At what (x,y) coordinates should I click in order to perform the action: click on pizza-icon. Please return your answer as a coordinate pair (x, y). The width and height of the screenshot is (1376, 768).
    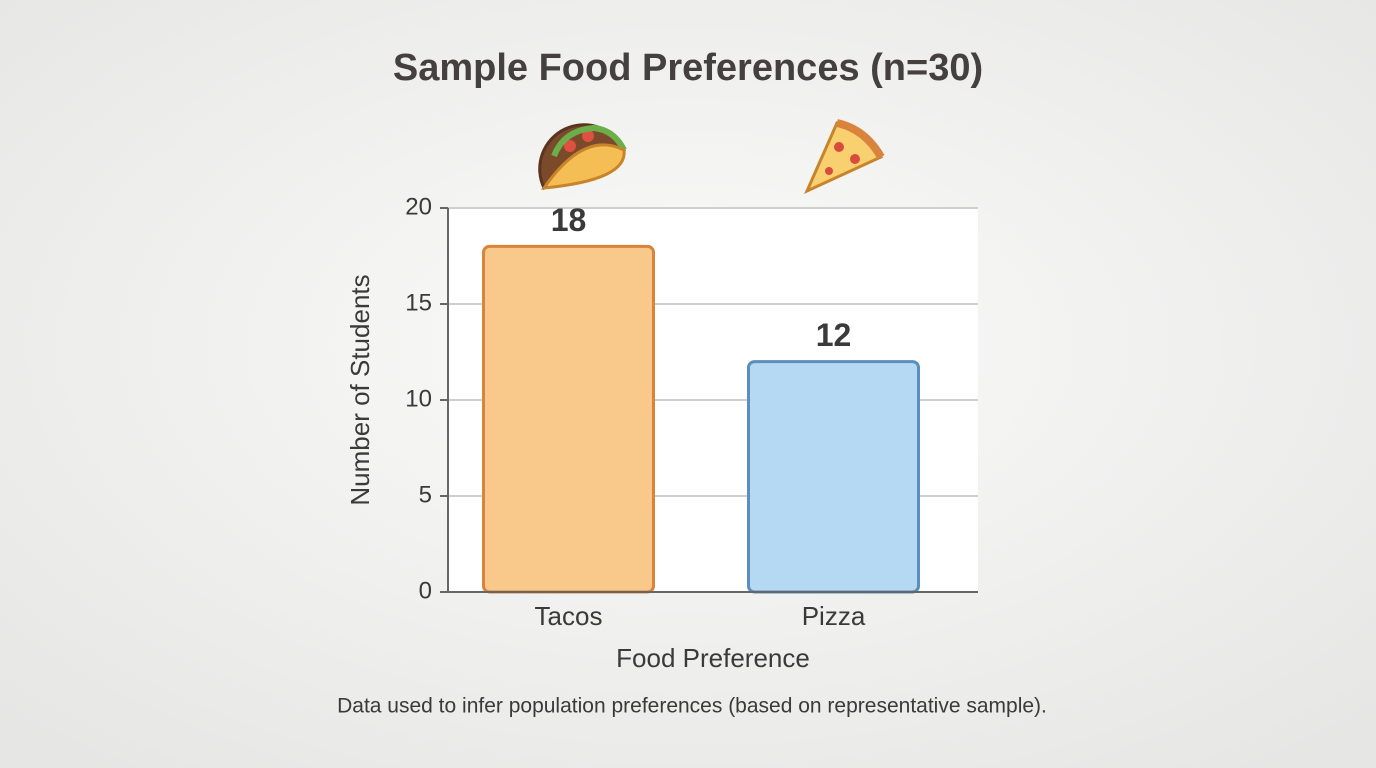
    Looking at the image, I should click on (844, 157).